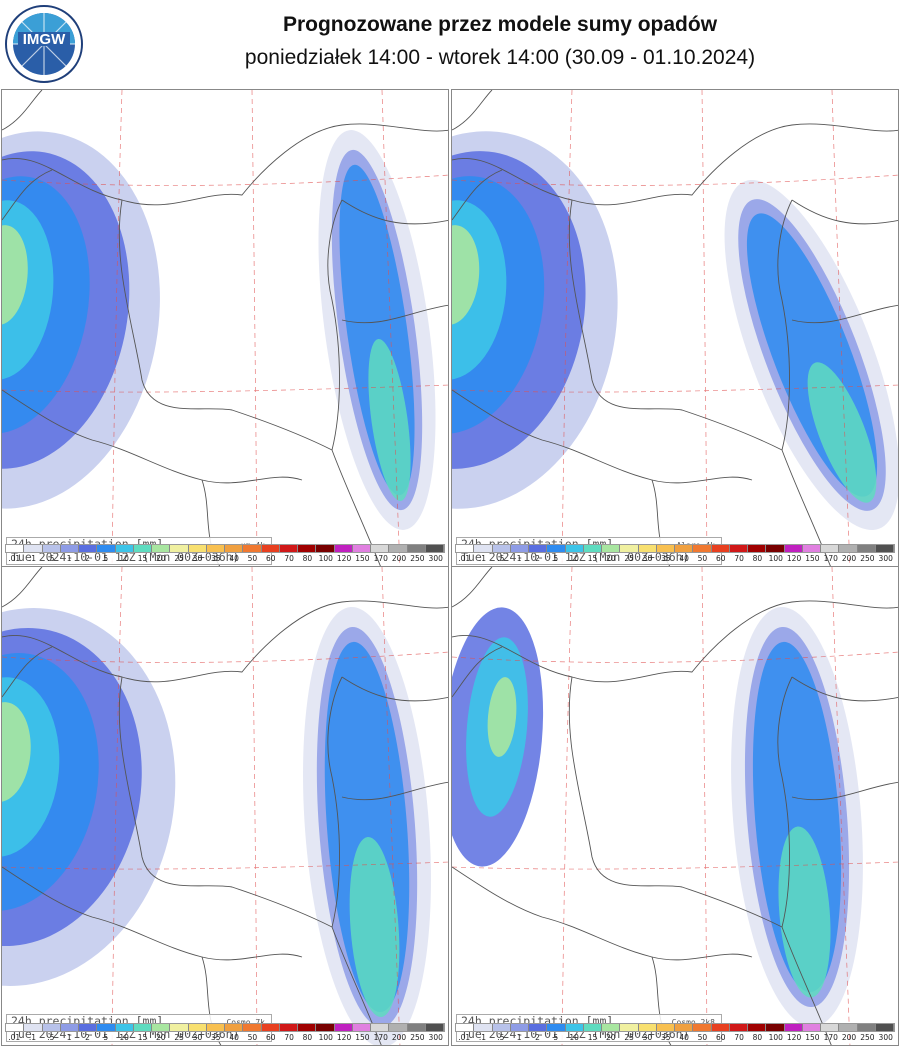 This screenshot has height=1049, width=900. What do you see at coordinates (501, 558) in the screenshot?
I see `color-scale-label: .5` at bounding box center [501, 558].